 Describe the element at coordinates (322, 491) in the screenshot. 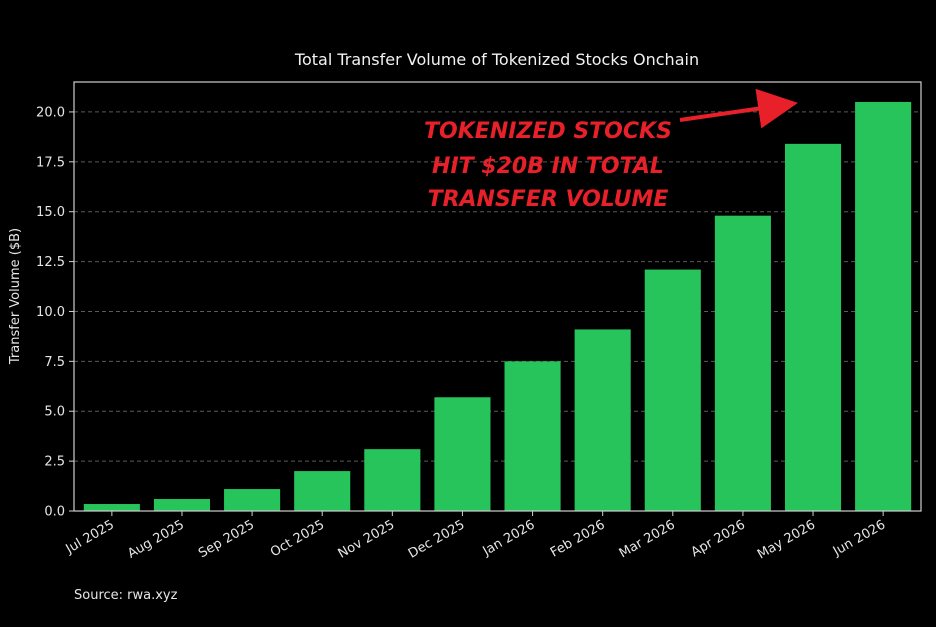

I see `bar-oct-2025` at that location.